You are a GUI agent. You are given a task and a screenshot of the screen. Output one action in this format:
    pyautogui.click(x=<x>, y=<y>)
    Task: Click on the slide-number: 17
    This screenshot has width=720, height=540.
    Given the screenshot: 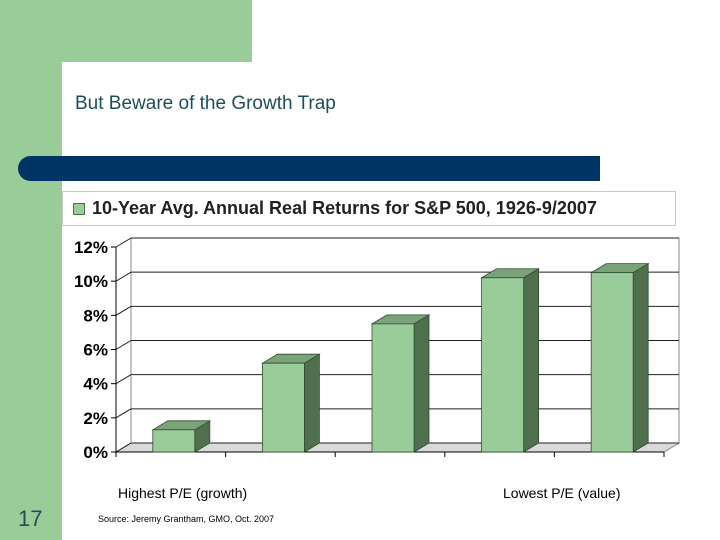 What is the action you would take?
    pyautogui.click(x=30, y=518)
    